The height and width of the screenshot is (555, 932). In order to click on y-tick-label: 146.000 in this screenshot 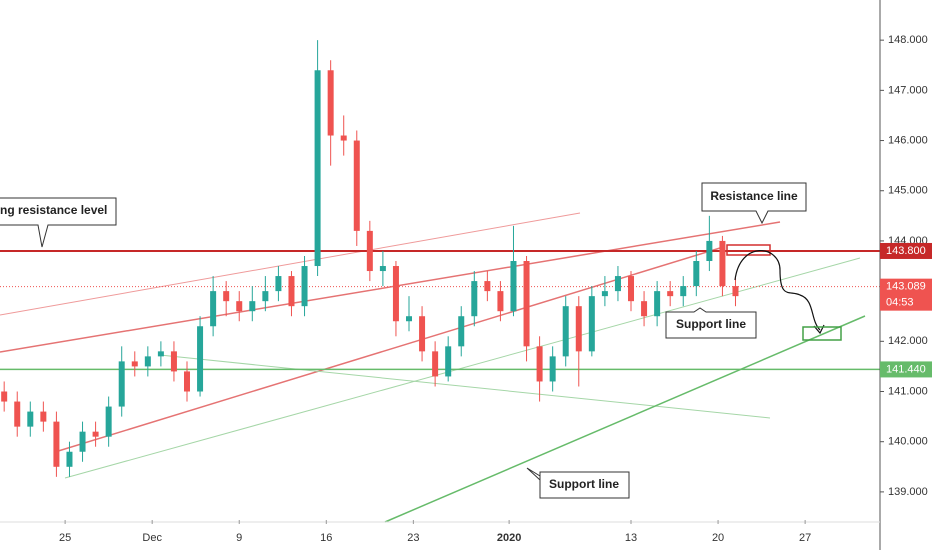, I will do `click(908, 140)`.